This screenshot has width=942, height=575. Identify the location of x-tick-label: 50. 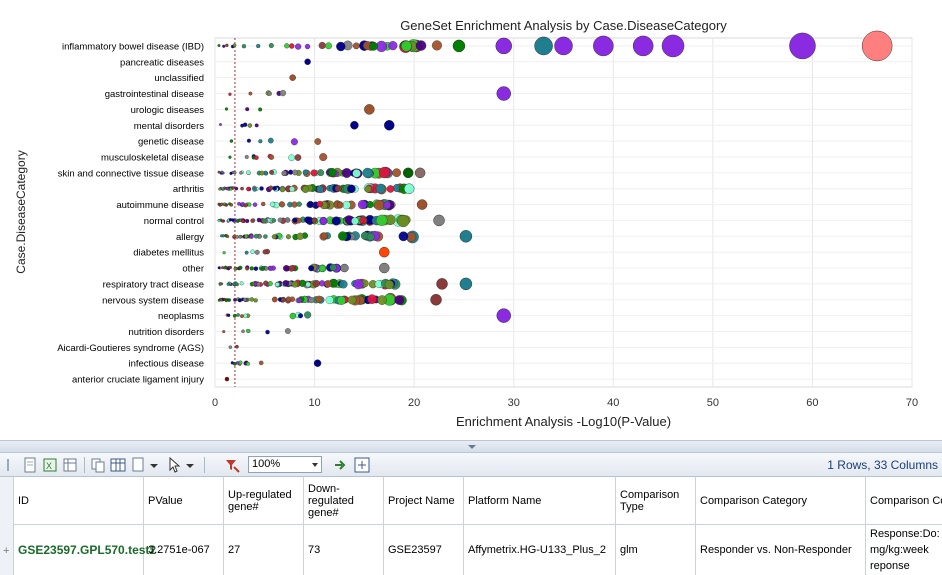
(713, 403).